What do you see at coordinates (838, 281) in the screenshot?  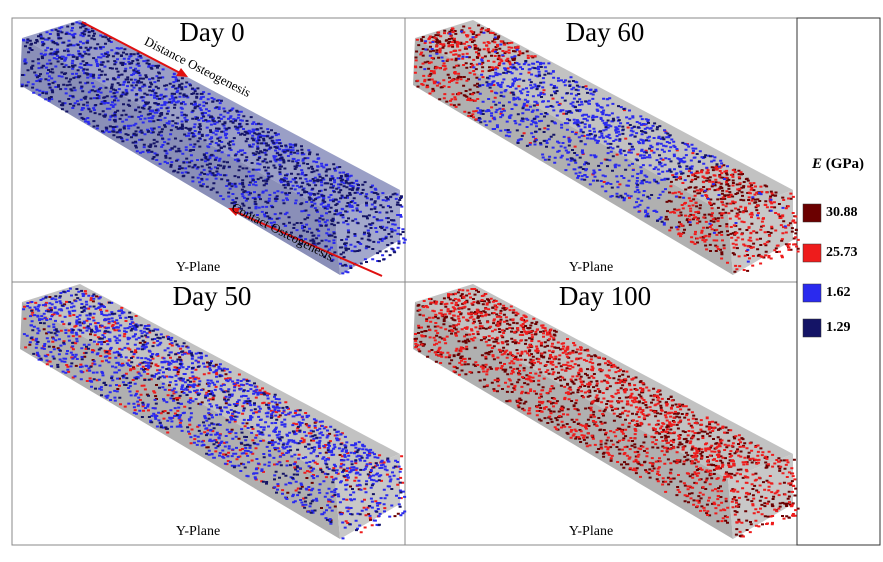 I see `legend-frame` at bounding box center [838, 281].